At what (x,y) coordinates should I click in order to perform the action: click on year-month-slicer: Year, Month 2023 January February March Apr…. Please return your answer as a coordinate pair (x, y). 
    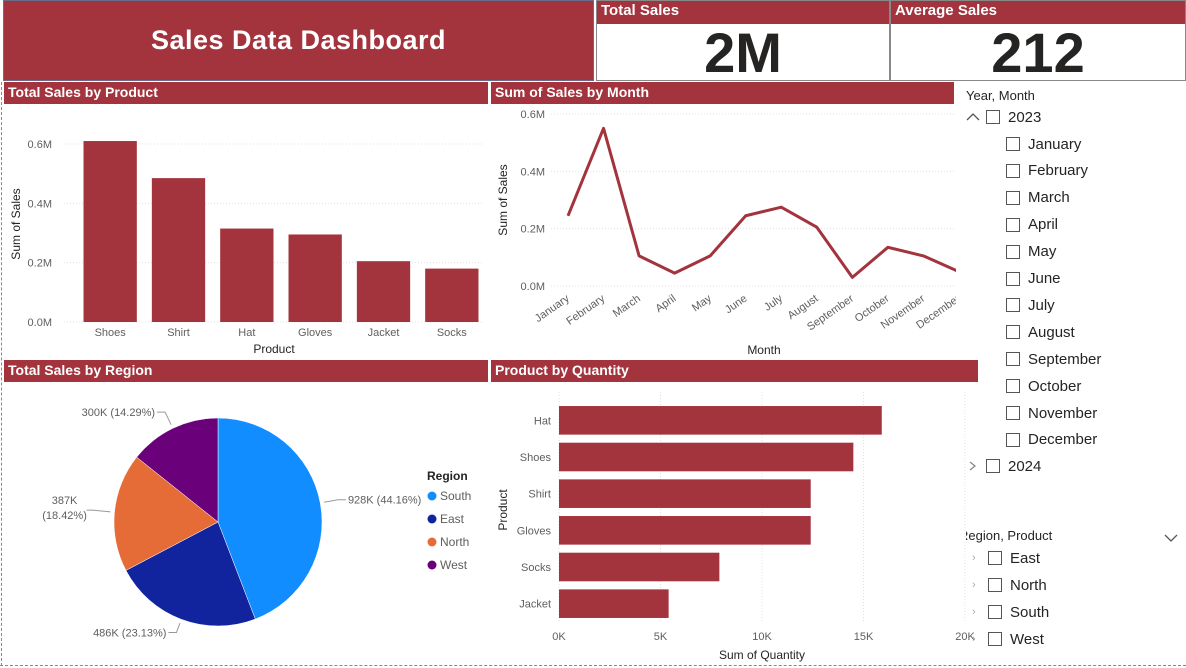
    Looking at the image, I should click on (1072, 286).